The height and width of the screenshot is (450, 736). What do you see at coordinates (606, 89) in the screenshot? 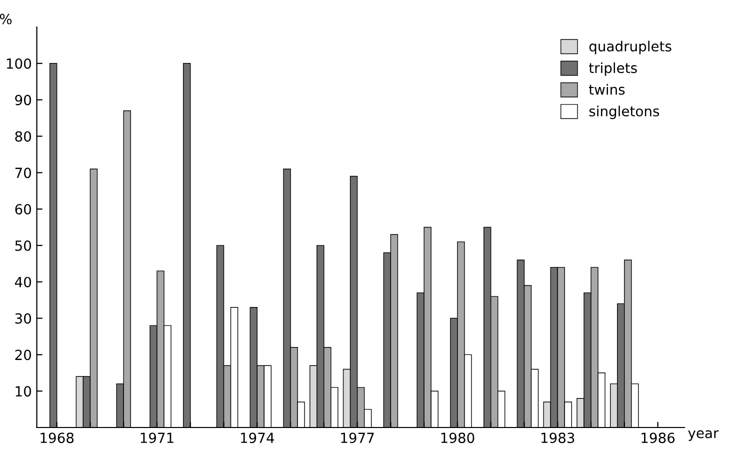
I see `legend-label: twins` at bounding box center [606, 89].